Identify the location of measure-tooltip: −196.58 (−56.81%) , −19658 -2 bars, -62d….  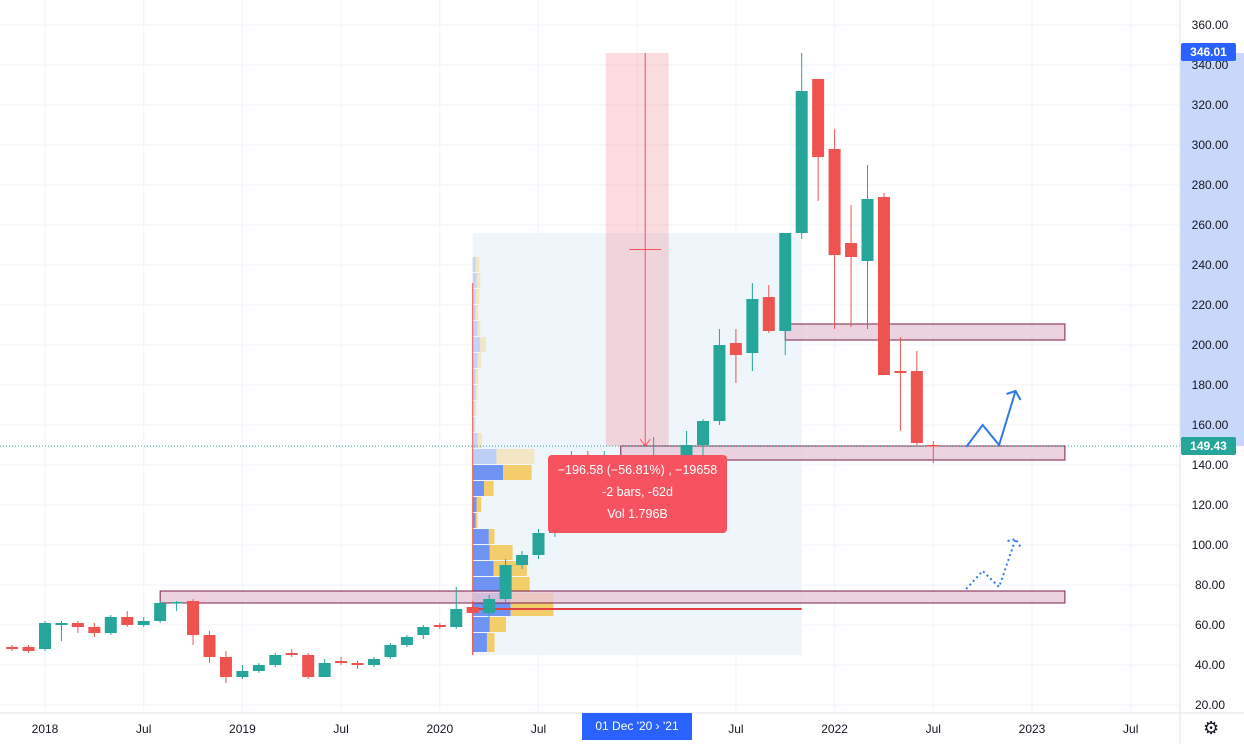
(637, 494).